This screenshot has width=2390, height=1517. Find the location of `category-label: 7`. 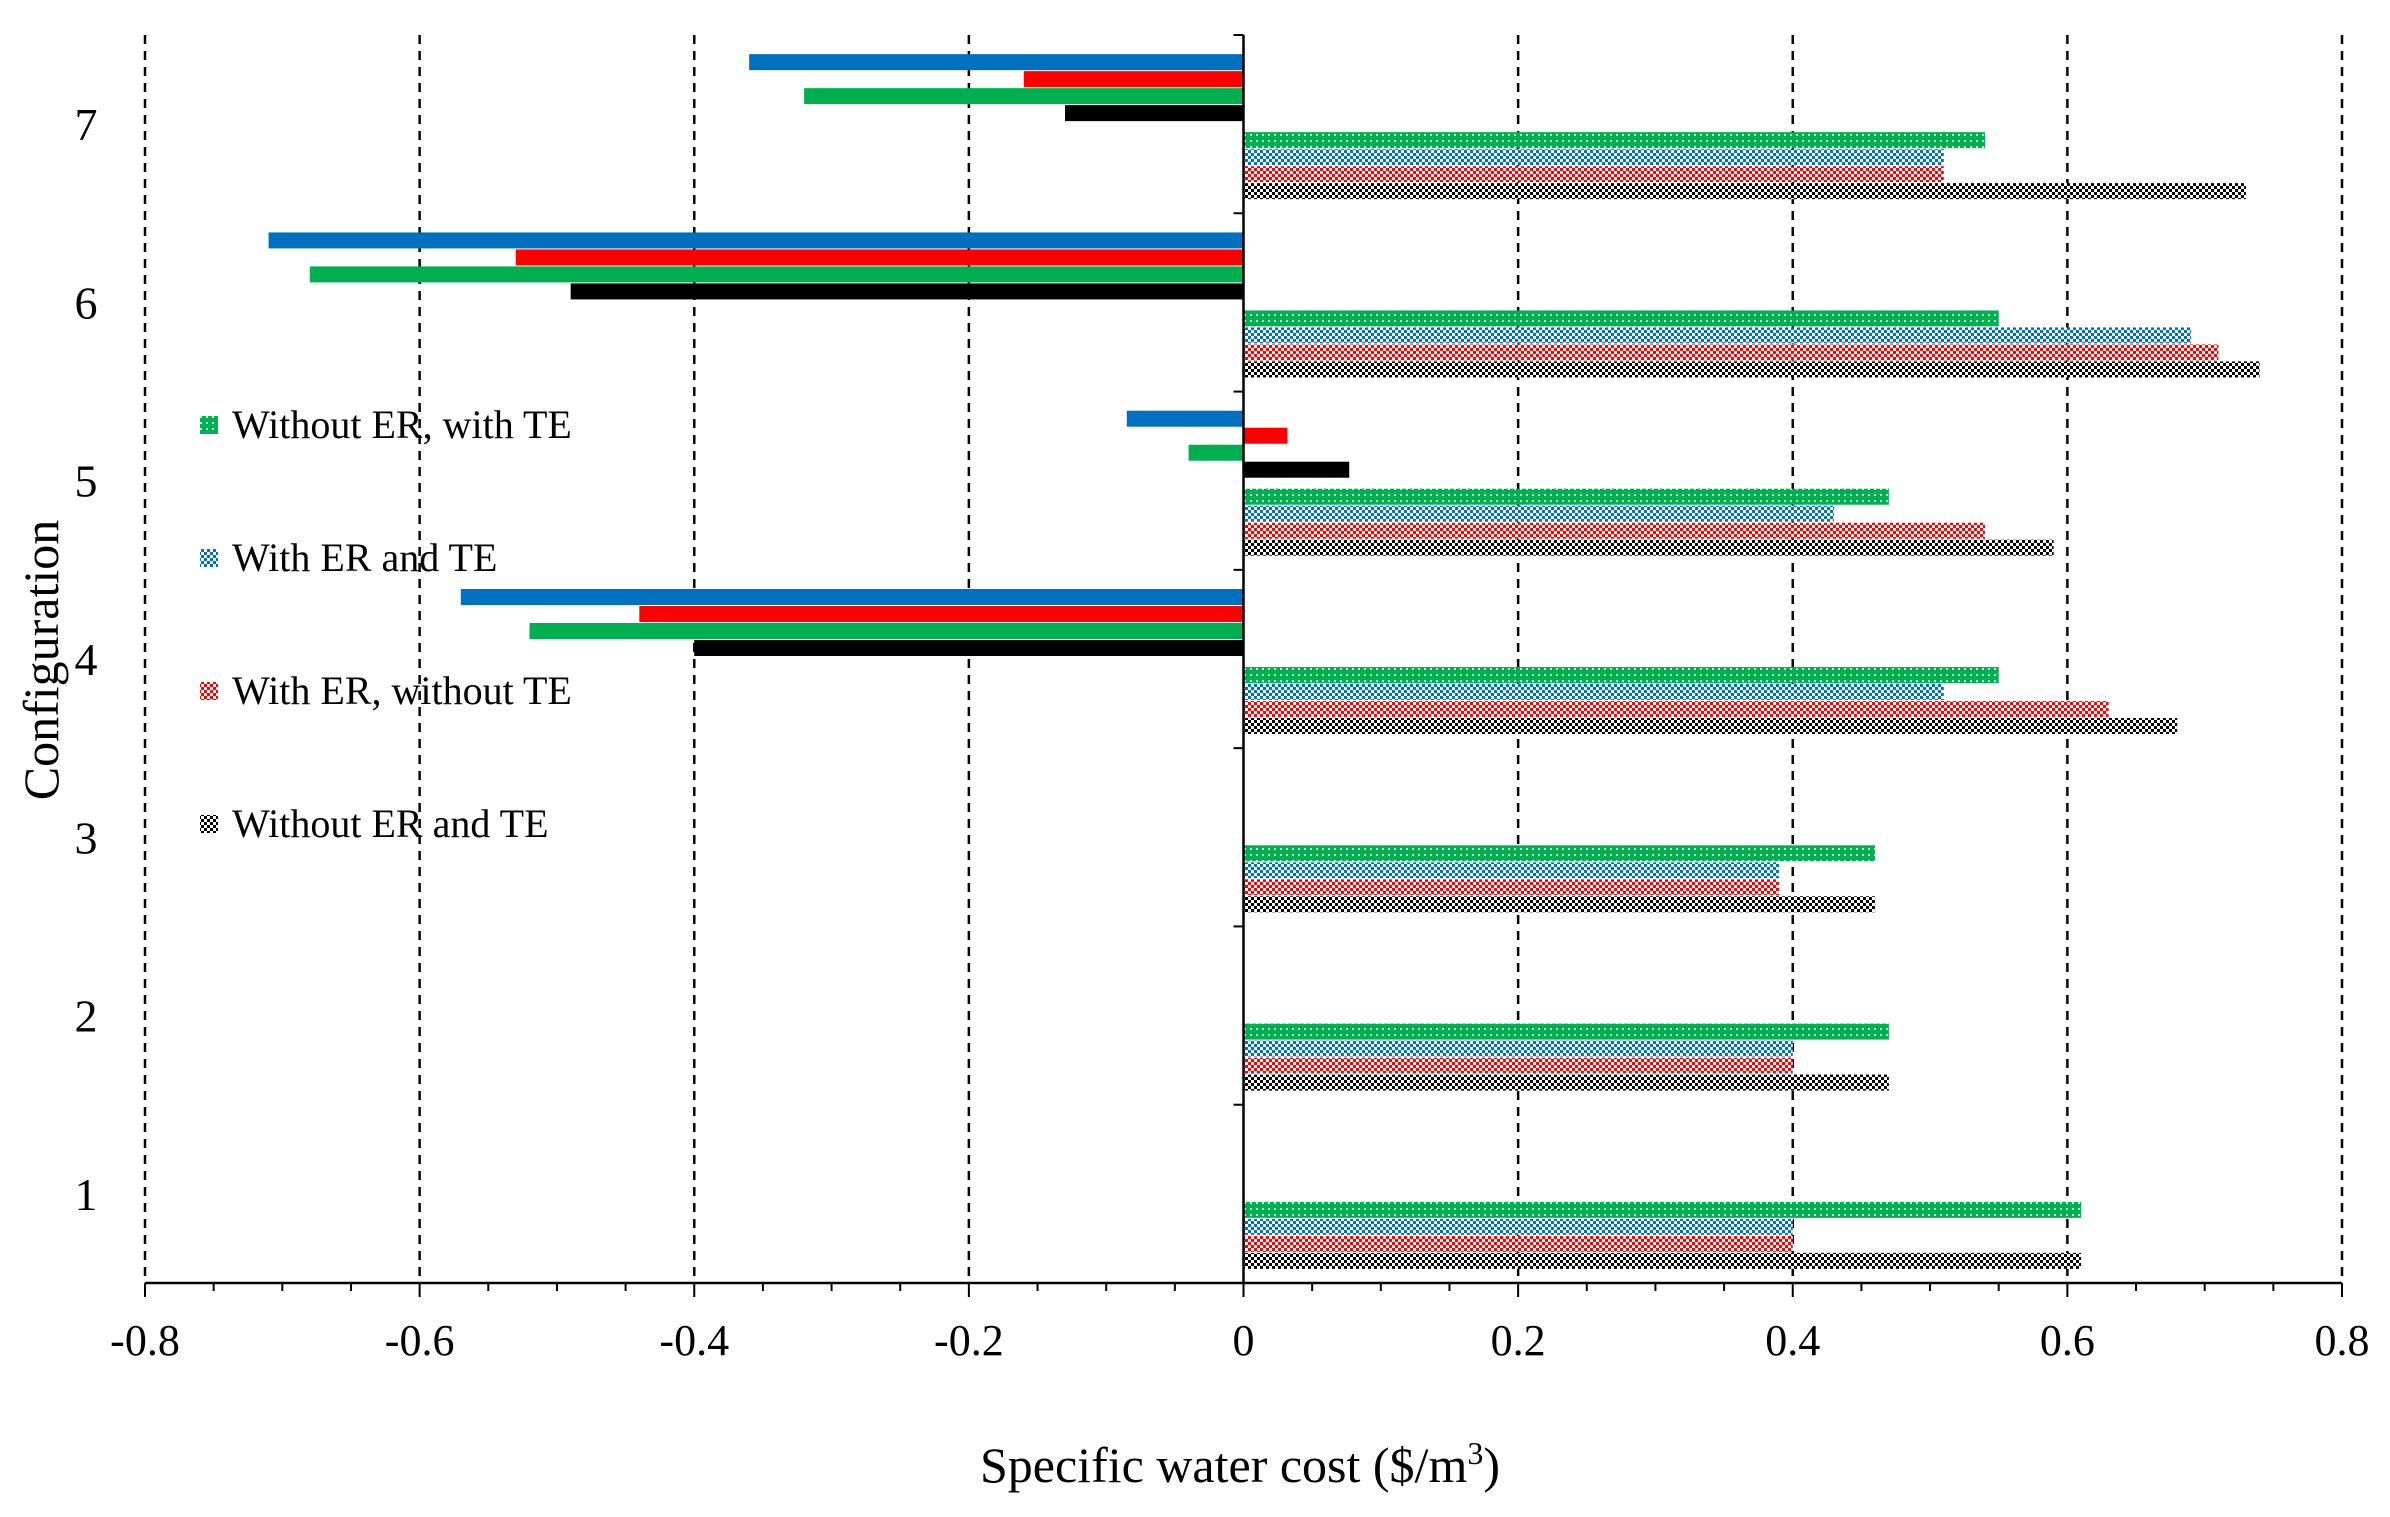

category-label: 7 is located at coordinates (86, 124).